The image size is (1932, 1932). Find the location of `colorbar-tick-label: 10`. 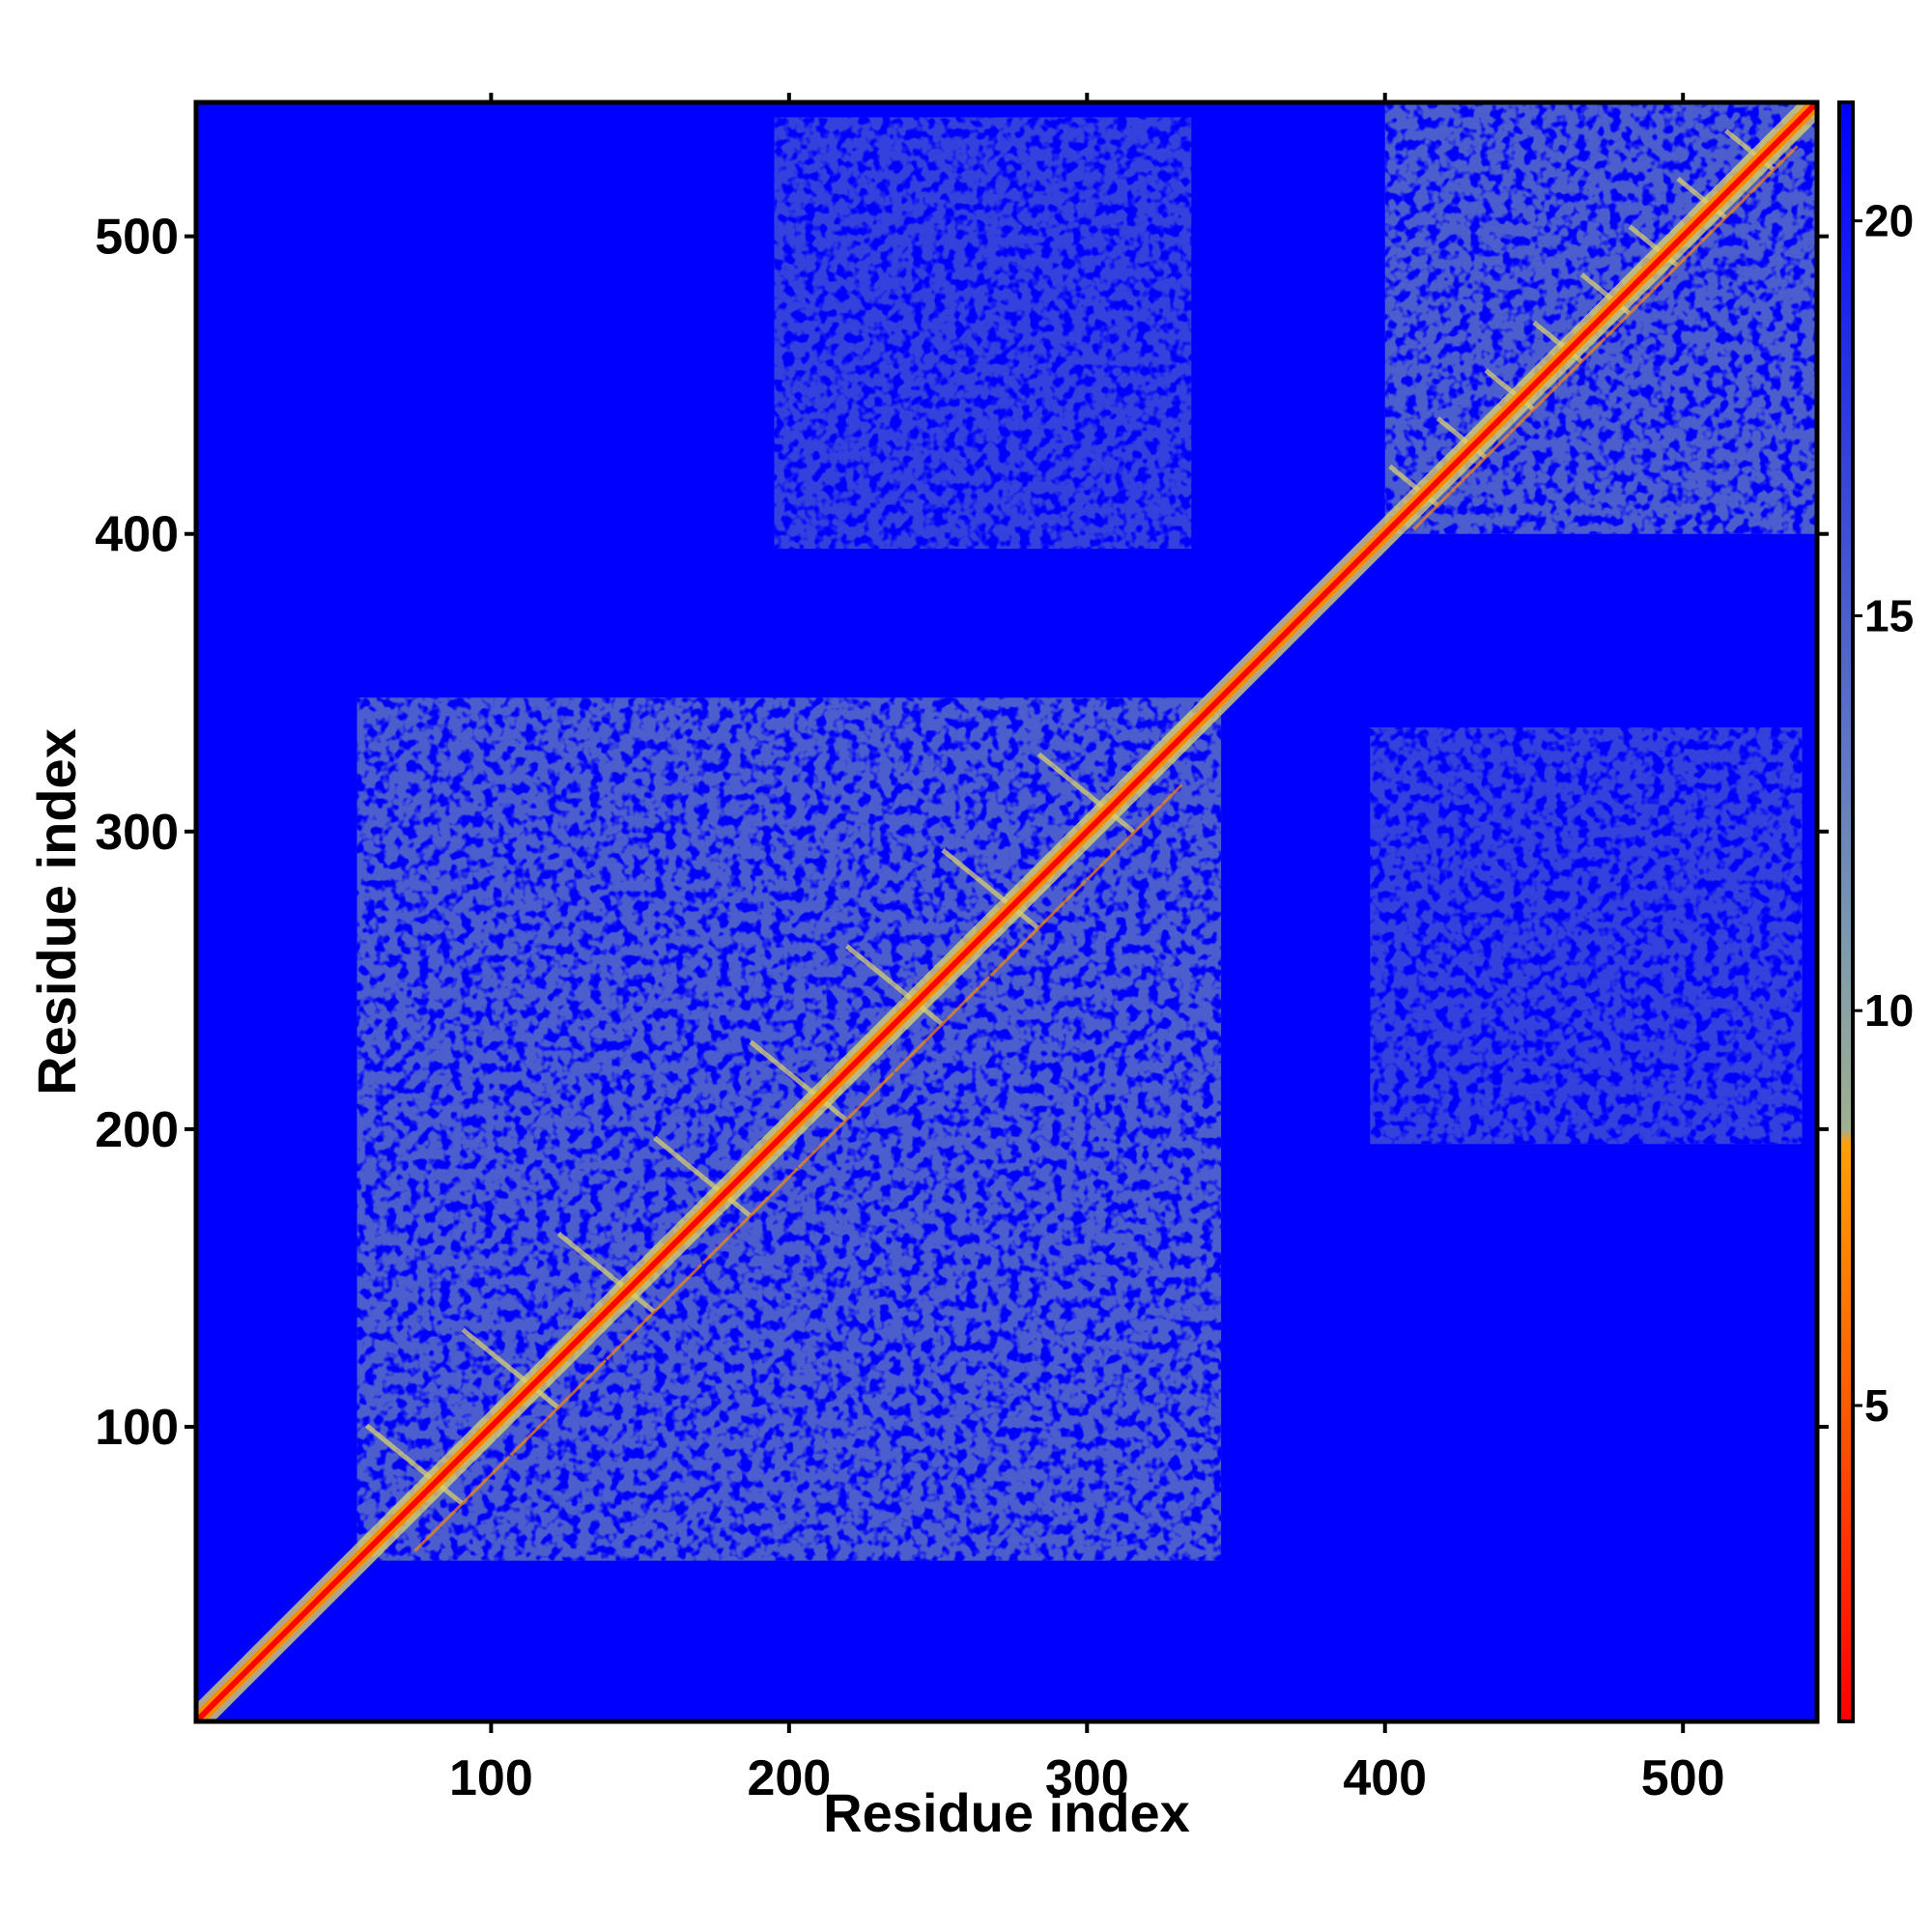

colorbar-tick-label: 10 is located at coordinates (1889, 1011).